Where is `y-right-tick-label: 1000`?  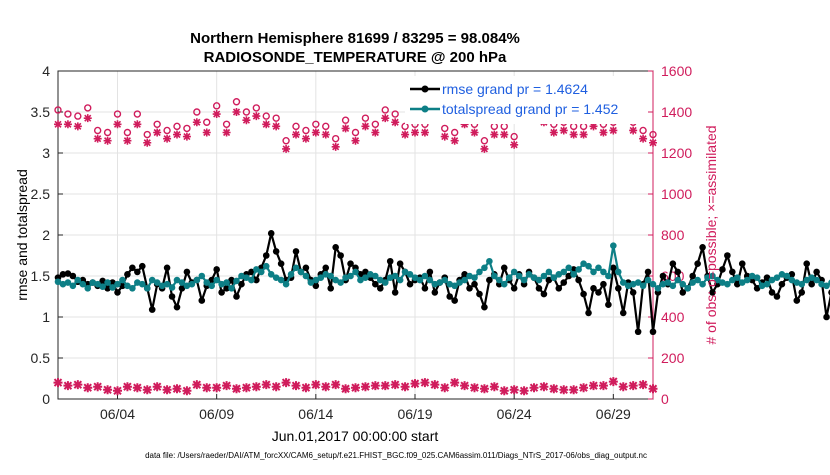
y-right-tick-label: 1000 is located at coordinates (676, 194).